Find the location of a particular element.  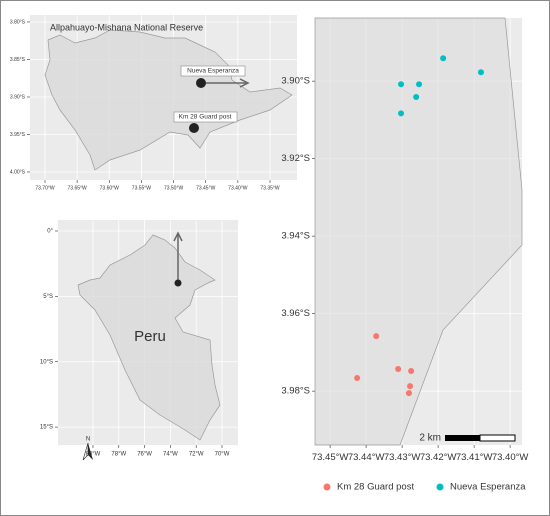

x-tick-label: 73.70°W is located at coordinates (45, 188).